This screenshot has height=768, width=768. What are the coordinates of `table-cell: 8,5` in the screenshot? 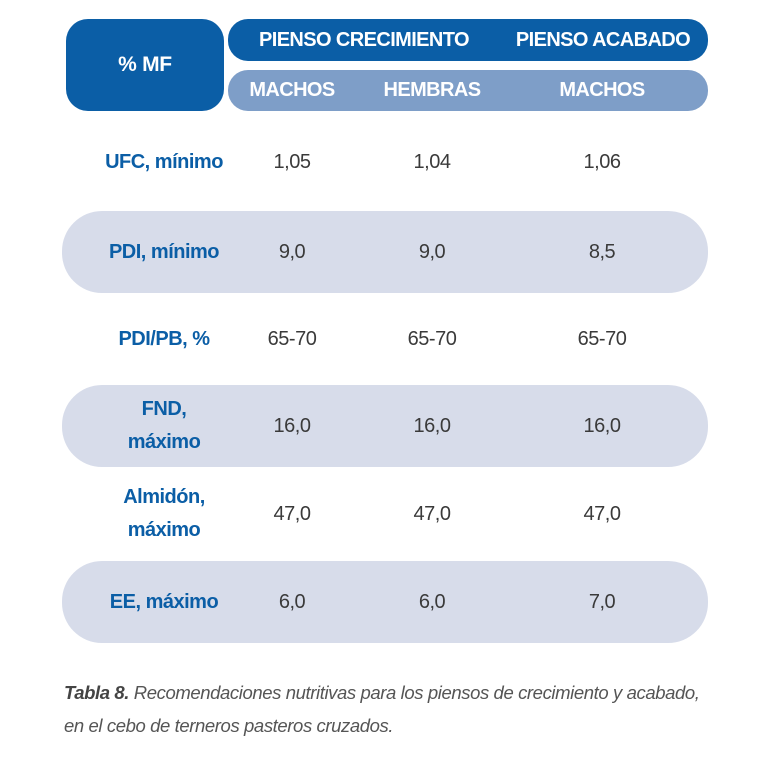 It's located at (602, 251).